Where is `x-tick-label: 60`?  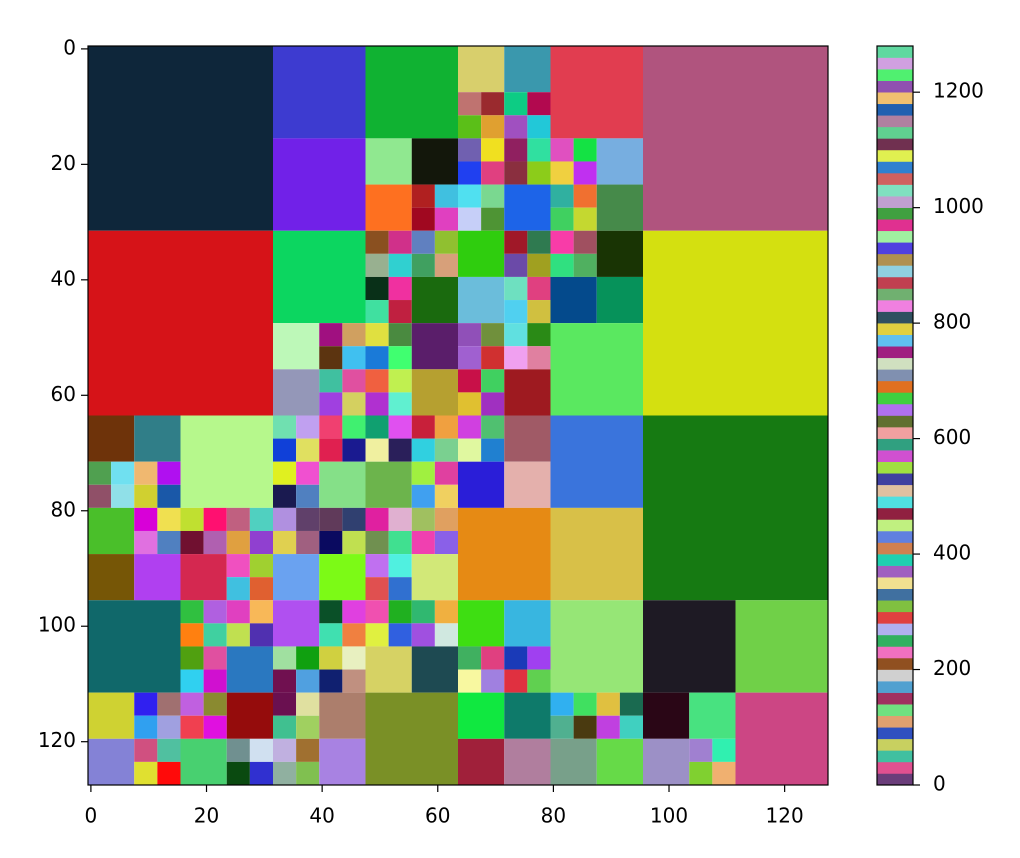 x-tick-label: 60 is located at coordinates (437, 816).